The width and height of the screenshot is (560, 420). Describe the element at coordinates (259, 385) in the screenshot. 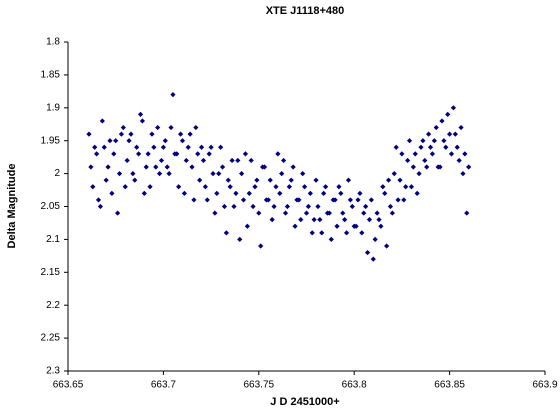

I see `x-tick-label: 663.75` at that location.